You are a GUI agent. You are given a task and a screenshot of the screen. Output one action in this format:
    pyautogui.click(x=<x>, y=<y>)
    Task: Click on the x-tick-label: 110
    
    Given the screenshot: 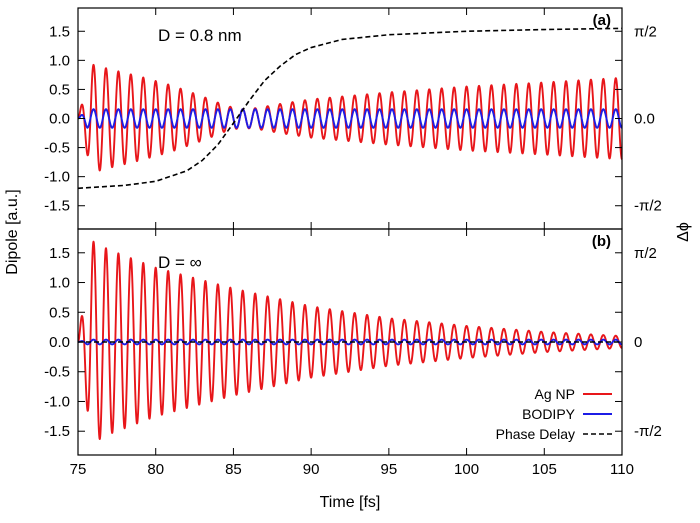 What is the action you would take?
    pyautogui.click(x=622, y=469)
    